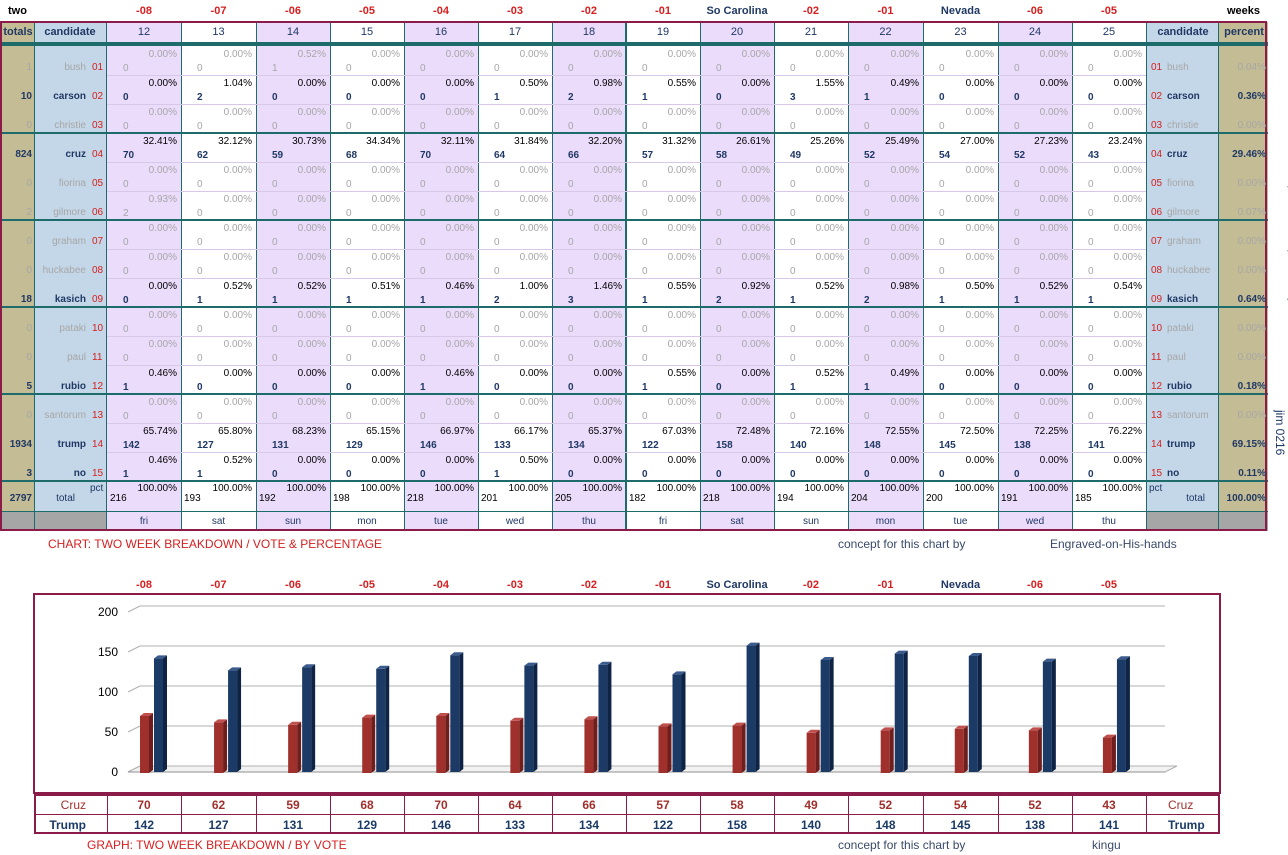 Image resolution: width=1288 pixels, height=855 pixels. Describe the element at coordinates (65, 498) in the screenshot. I see `total-label: total` at that location.